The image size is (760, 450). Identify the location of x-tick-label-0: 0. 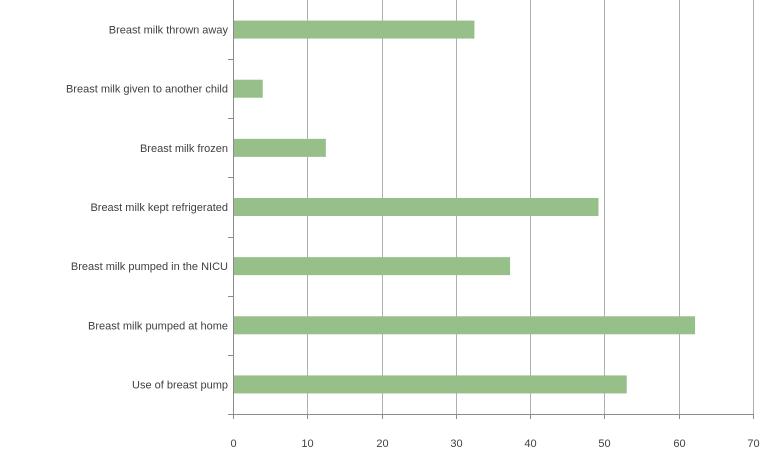
(233, 444).